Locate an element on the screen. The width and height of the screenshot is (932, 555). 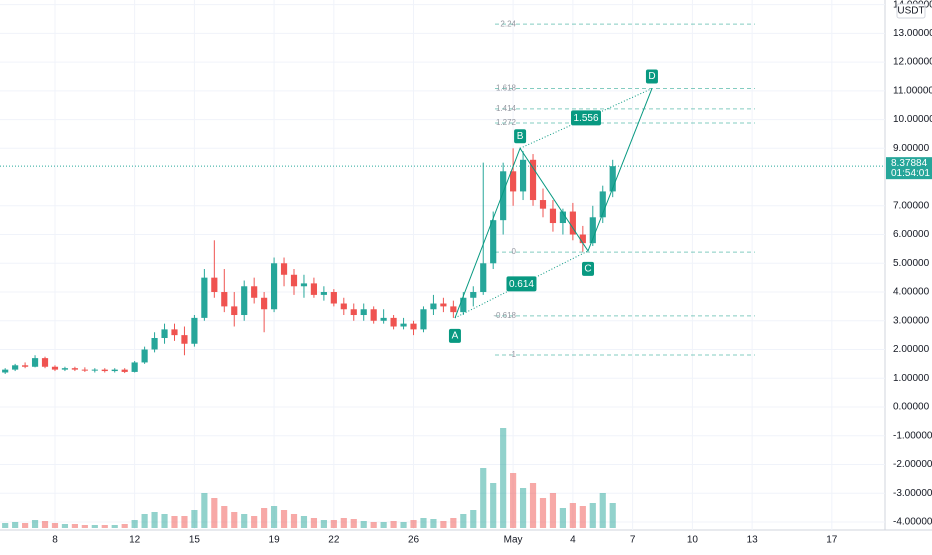
x-tick-label: 19 is located at coordinates (275, 540).